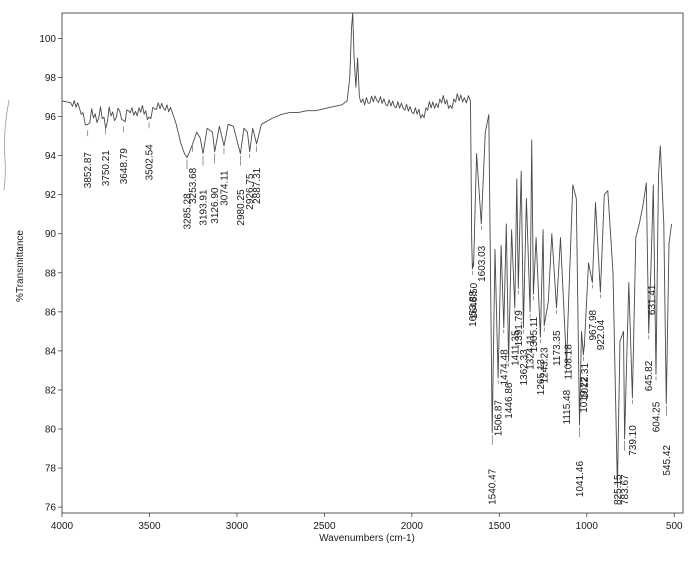  What do you see at coordinates (652, 299) in the screenshot?
I see `peak-label: 631.41` at bounding box center [652, 299].